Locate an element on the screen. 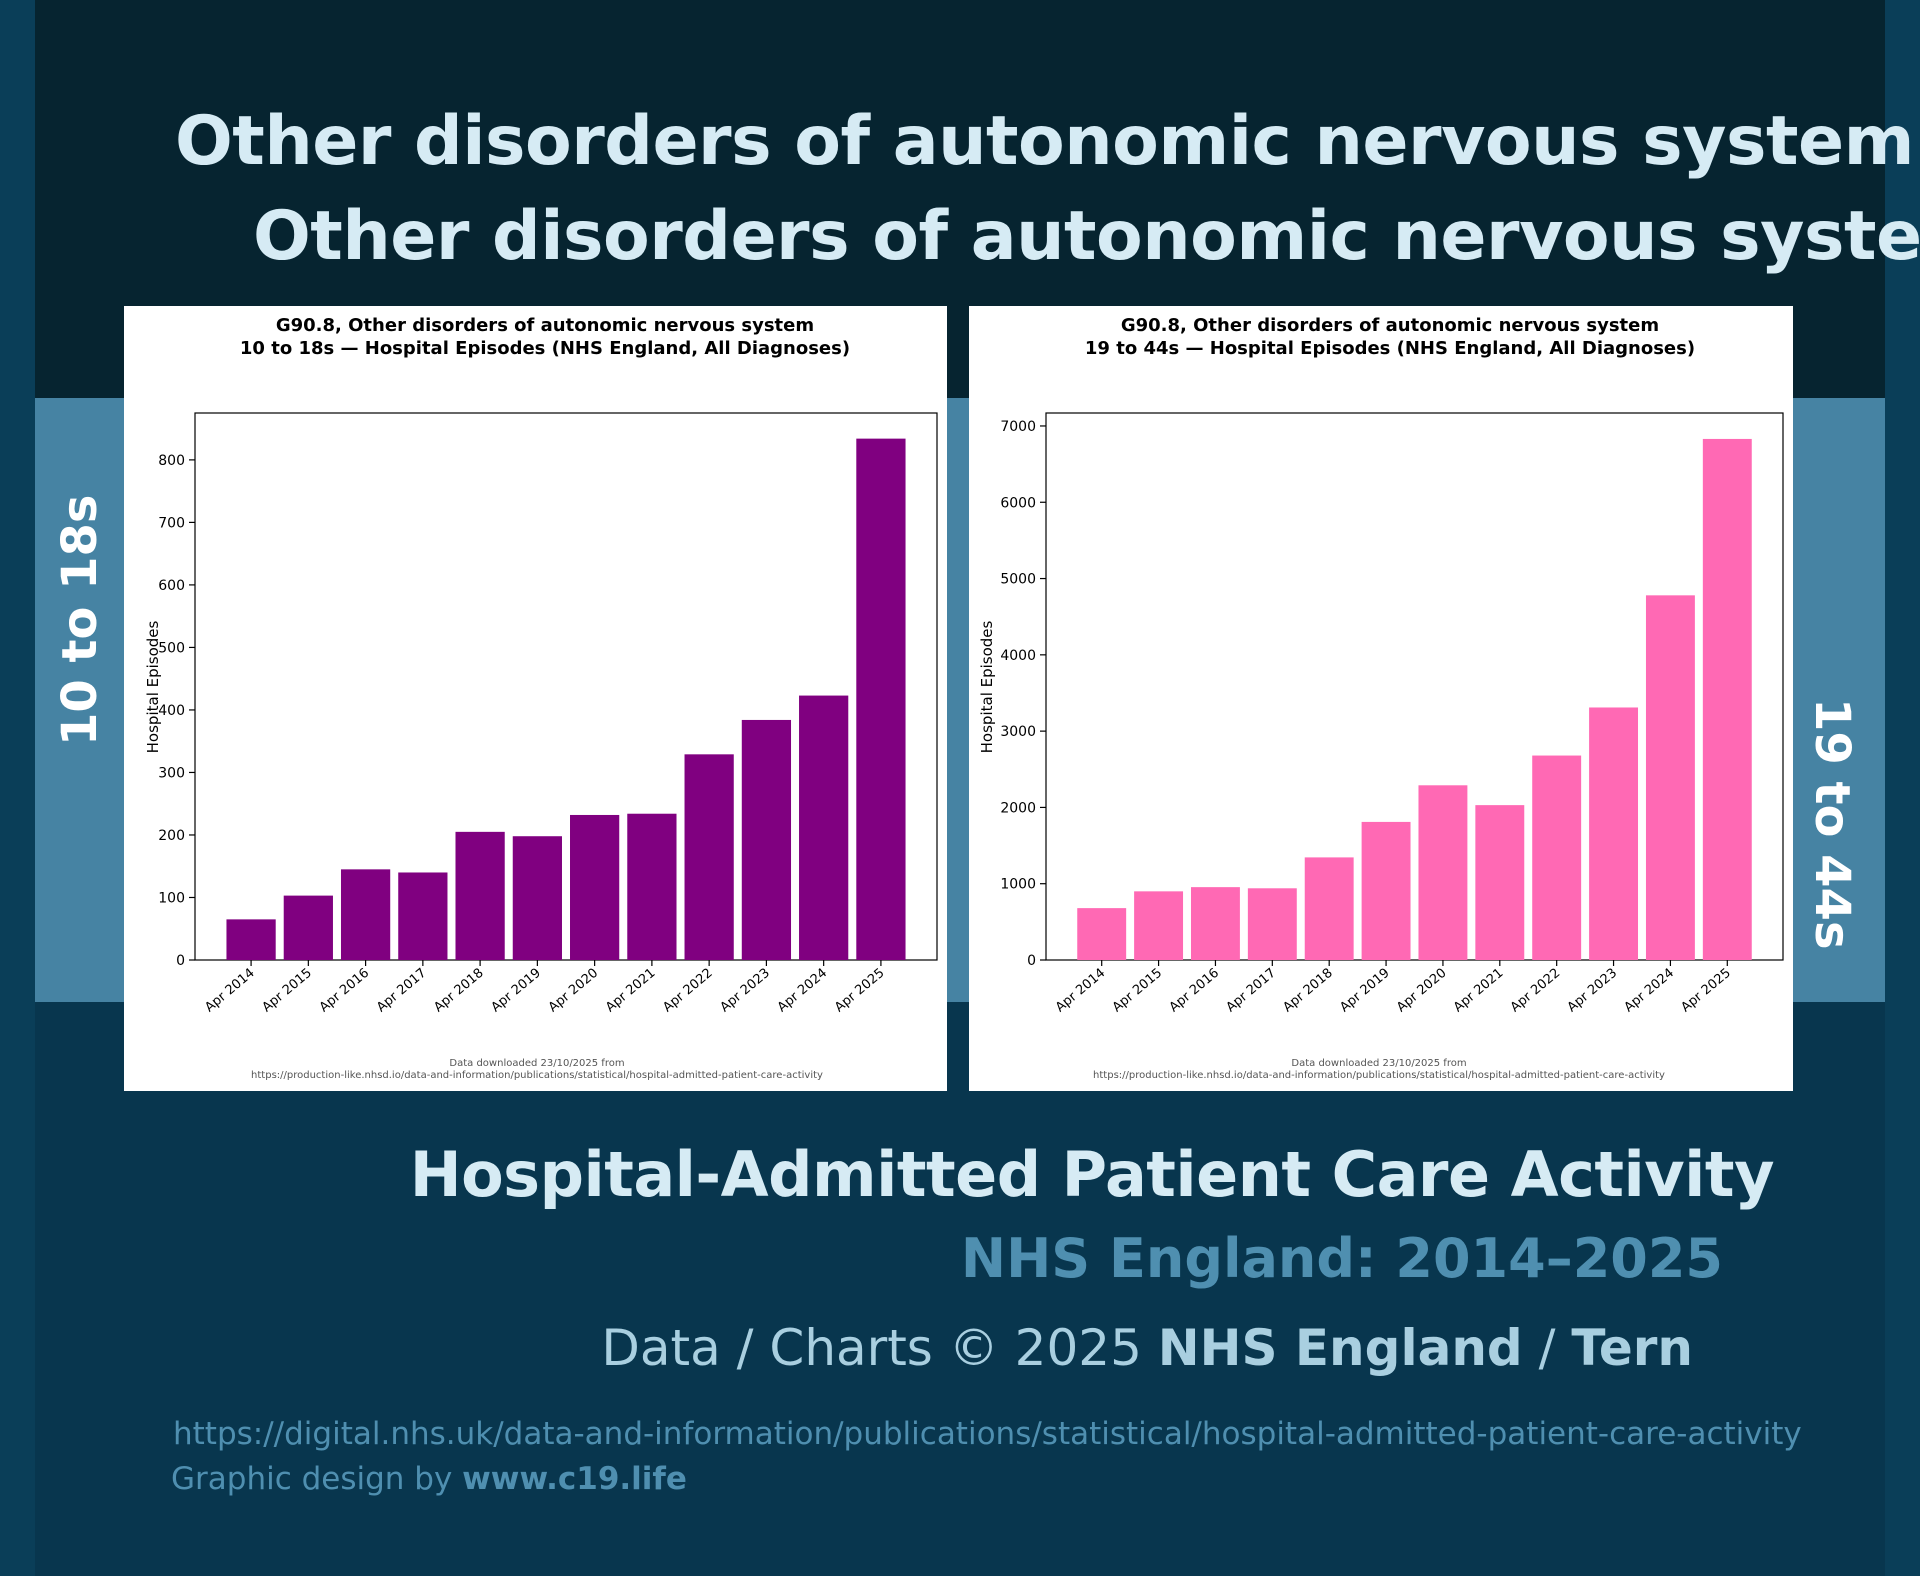 This screenshot has width=1920, height=1576. design-credit: Graphic design by www.c19.life is located at coordinates (429, 1479).